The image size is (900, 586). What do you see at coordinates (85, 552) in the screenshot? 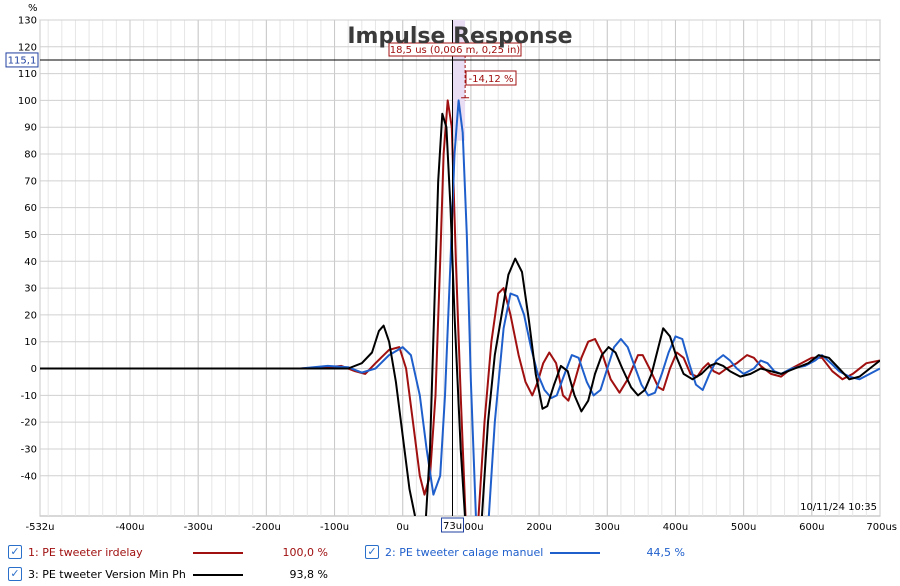
I see `legend-label-1: 1: PE tweeter irdelay` at bounding box center [85, 552].